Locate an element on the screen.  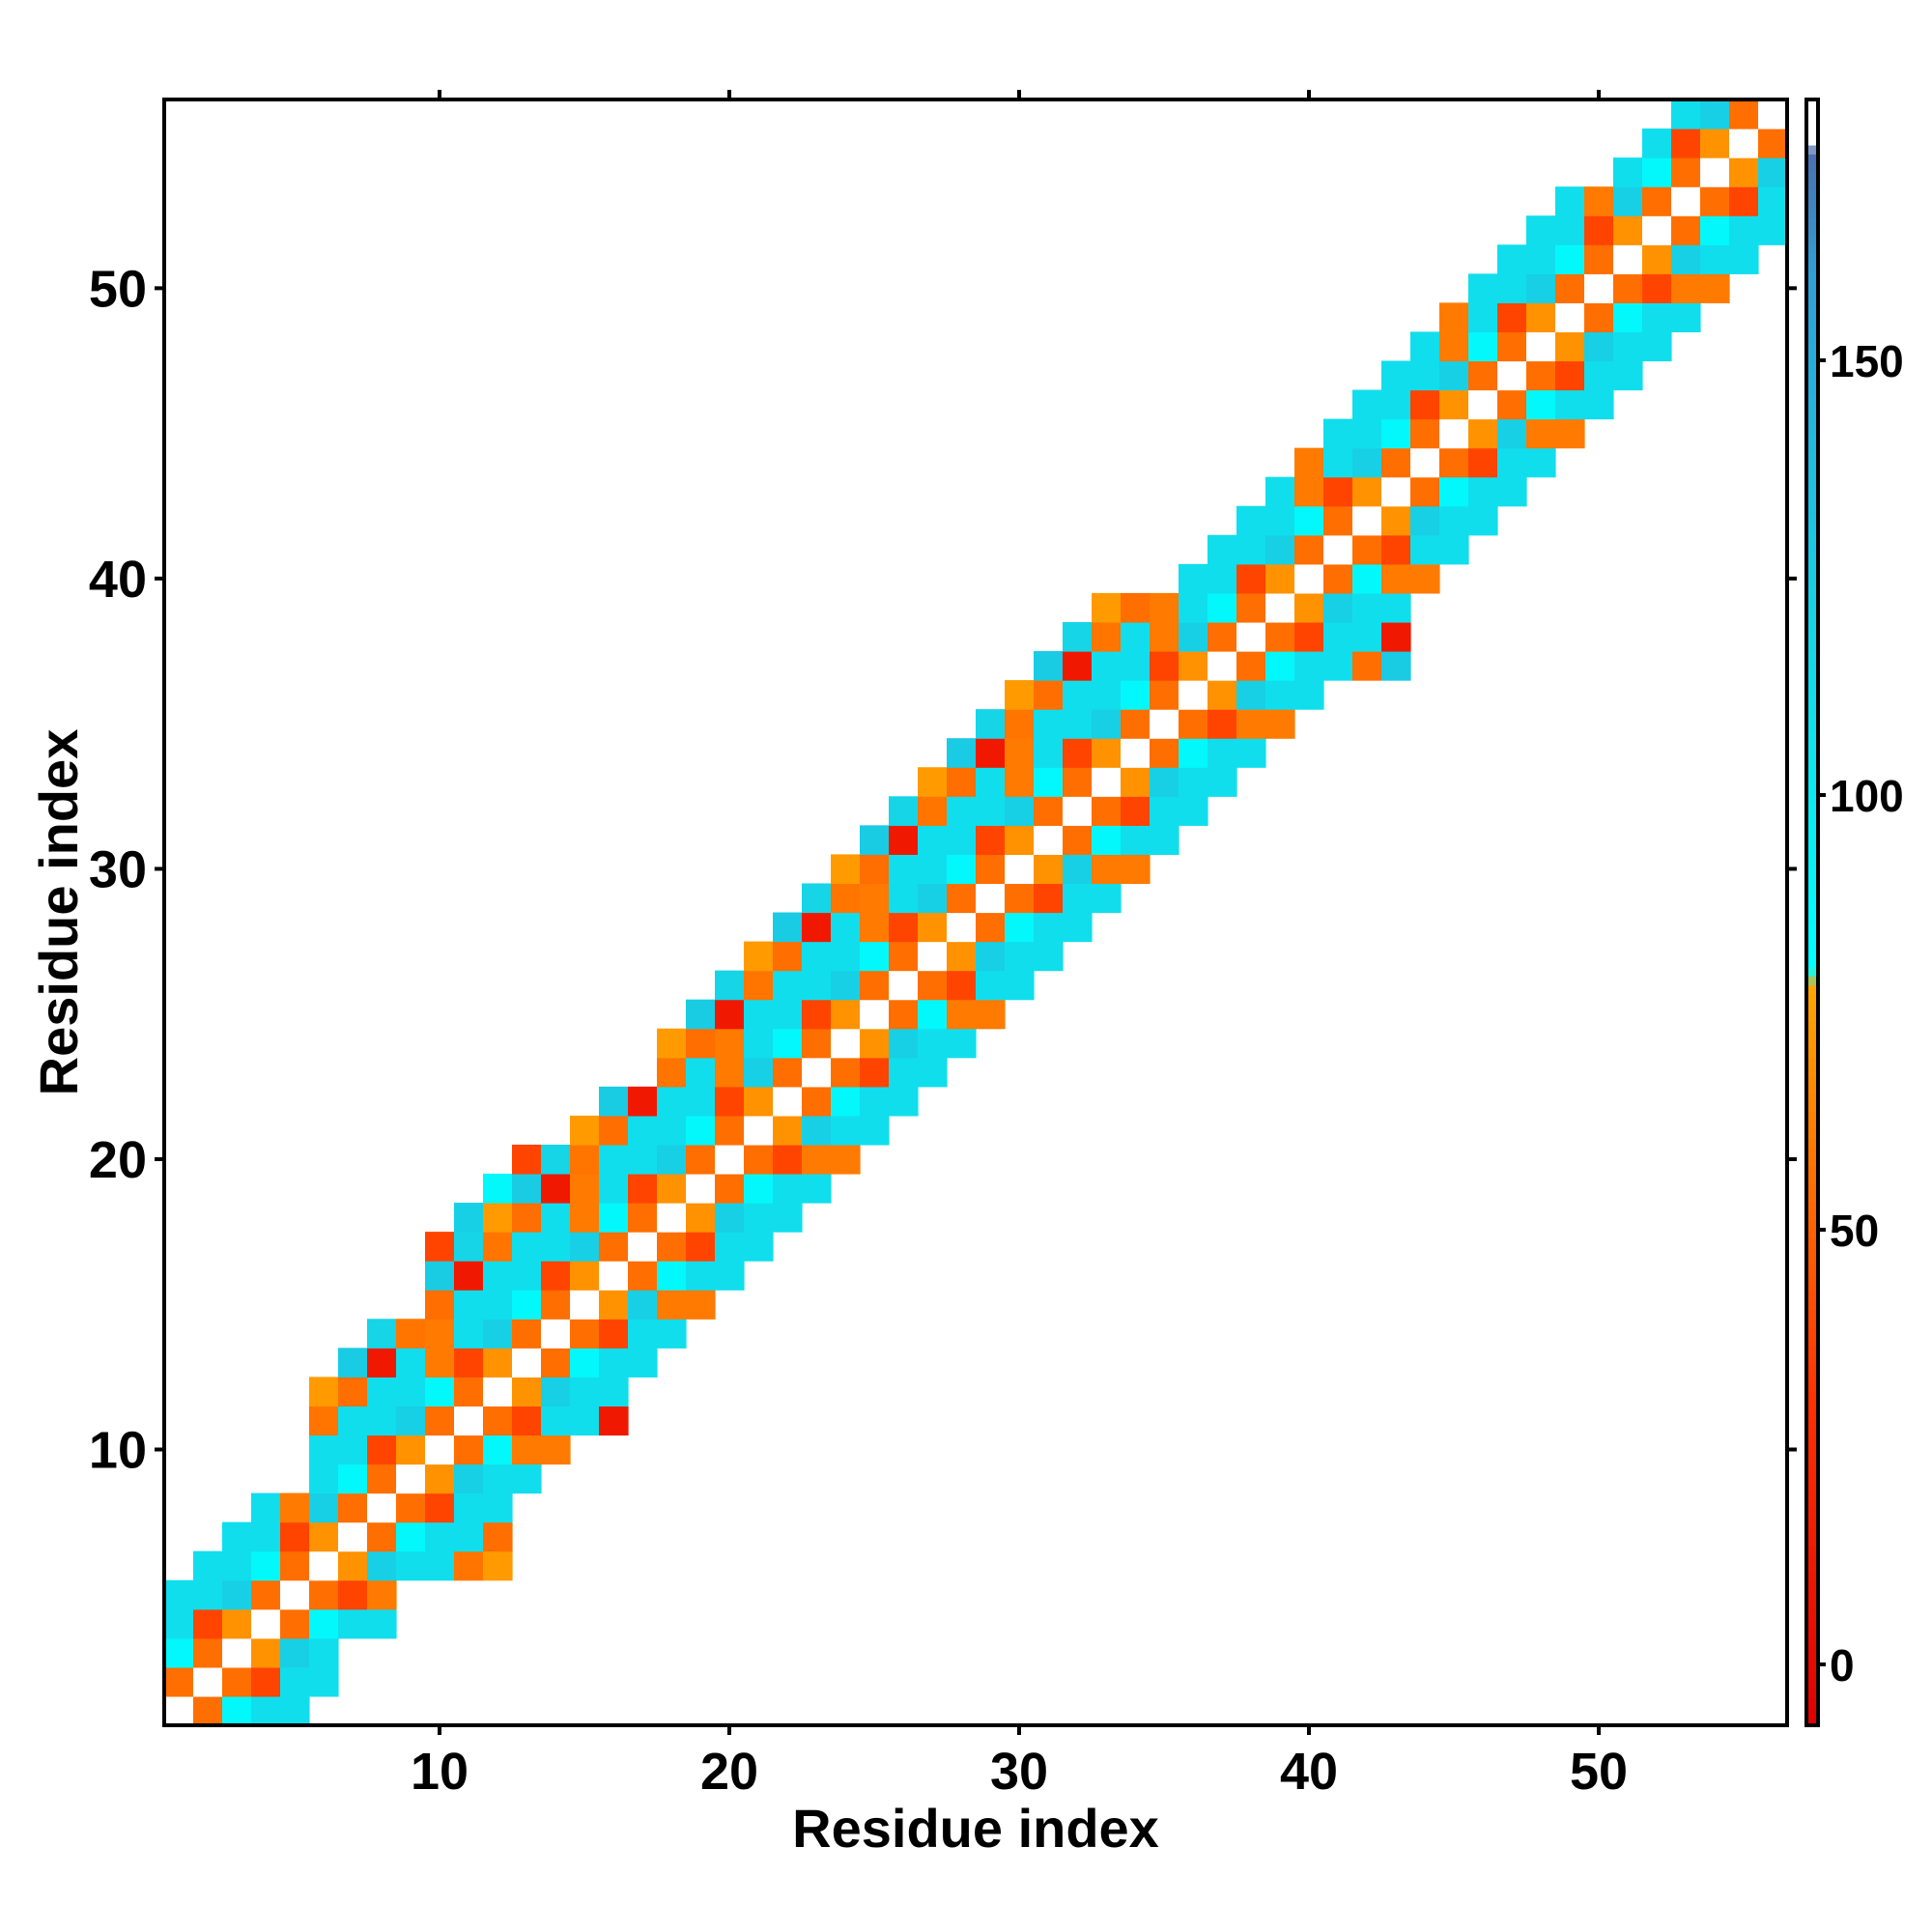
y-tick-label: 40 is located at coordinates (118, 580).